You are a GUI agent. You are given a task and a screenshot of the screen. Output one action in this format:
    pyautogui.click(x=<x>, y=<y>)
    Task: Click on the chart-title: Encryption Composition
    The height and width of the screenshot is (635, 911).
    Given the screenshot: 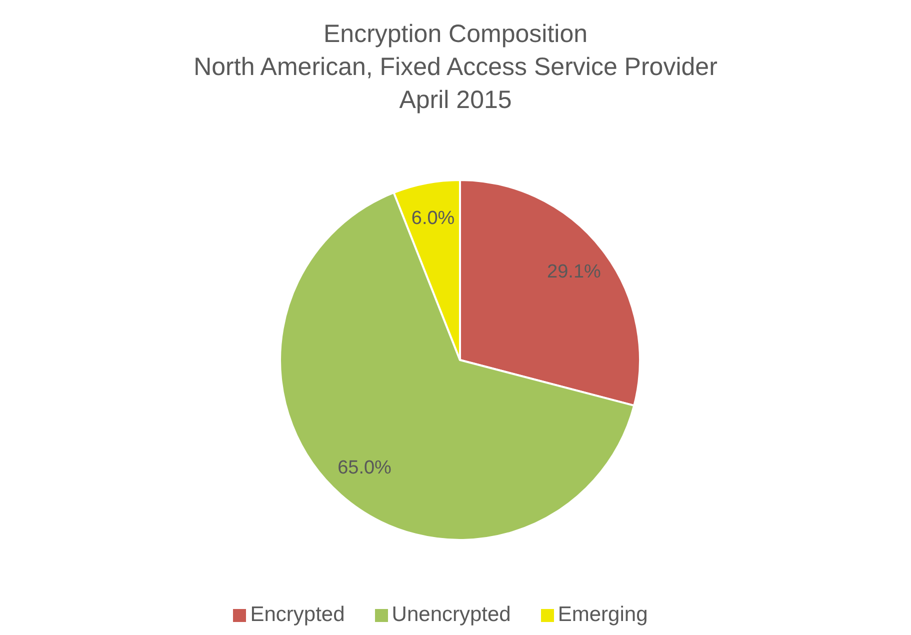 What is the action you would take?
    pyautogui.click(x=455, y=34)
    